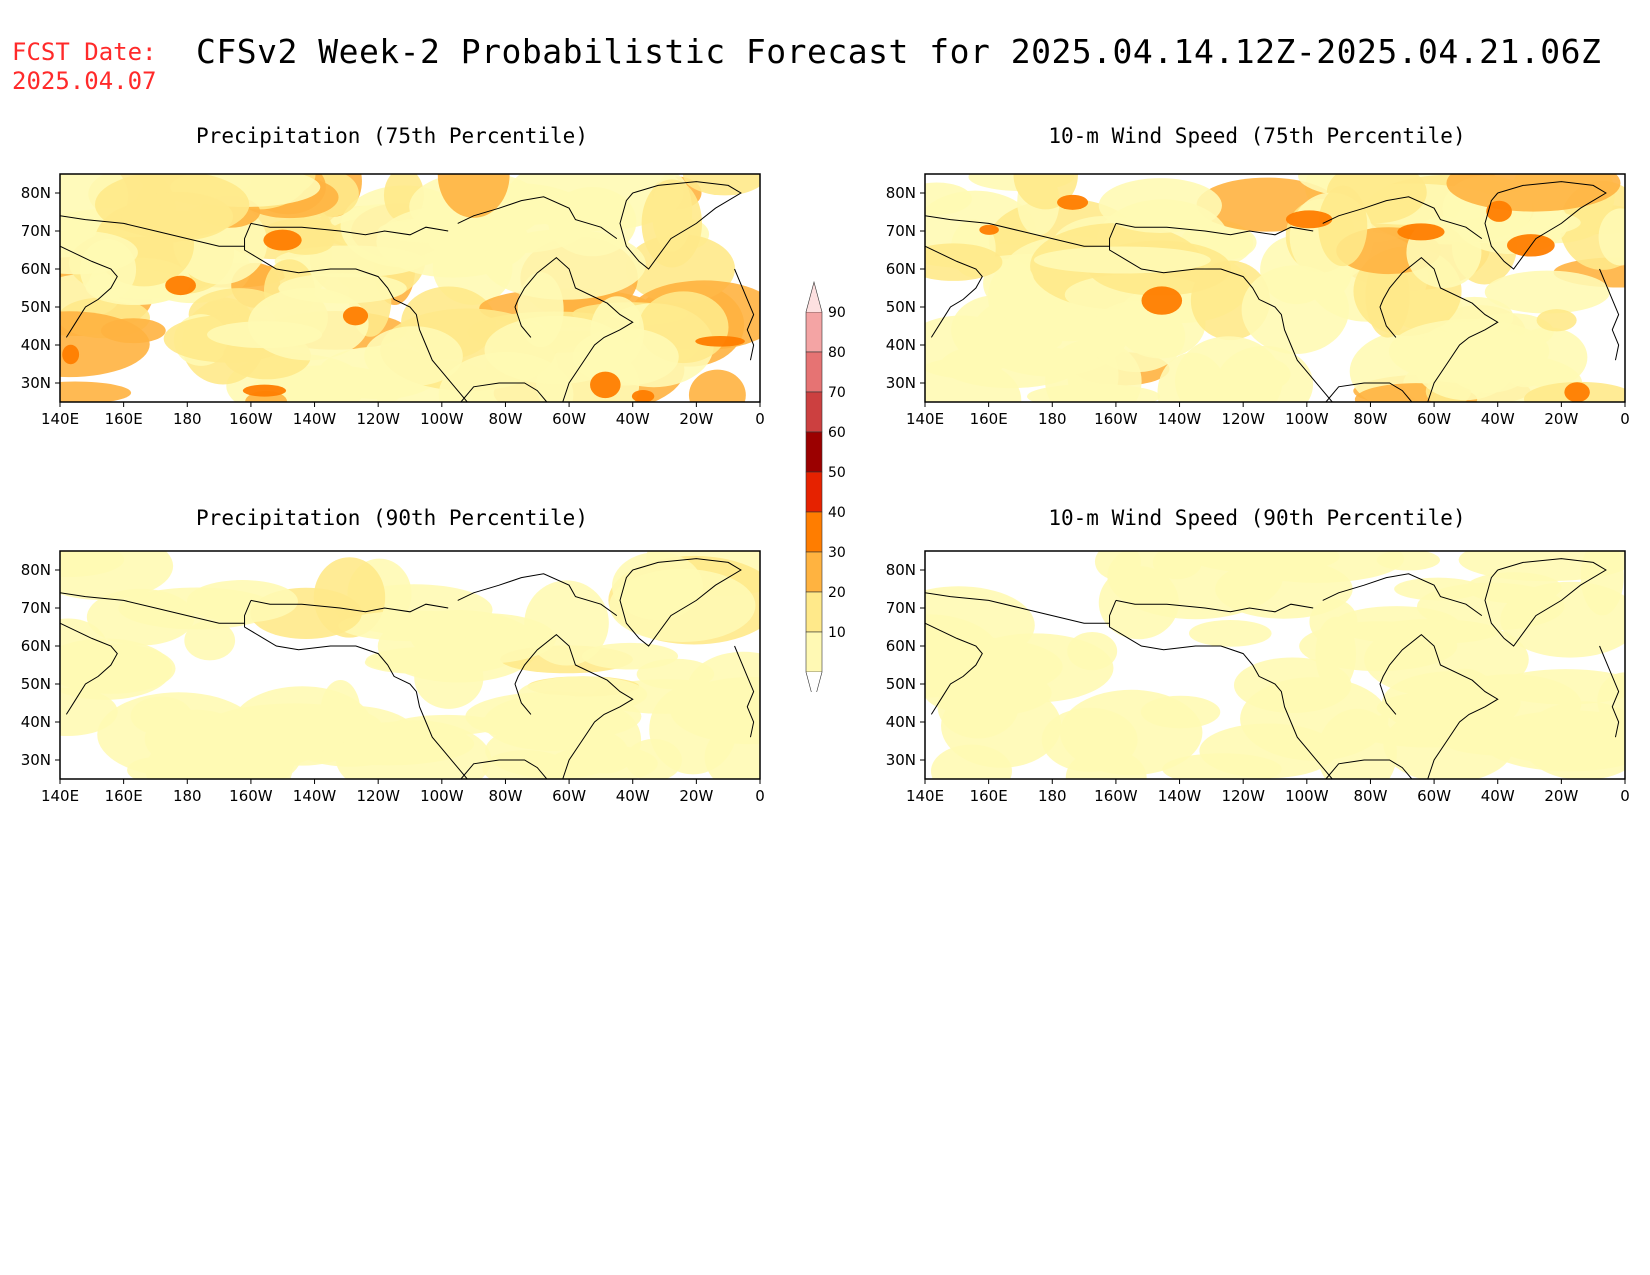  I want to click on lon-tick-label: 100W, so click(442, 419).